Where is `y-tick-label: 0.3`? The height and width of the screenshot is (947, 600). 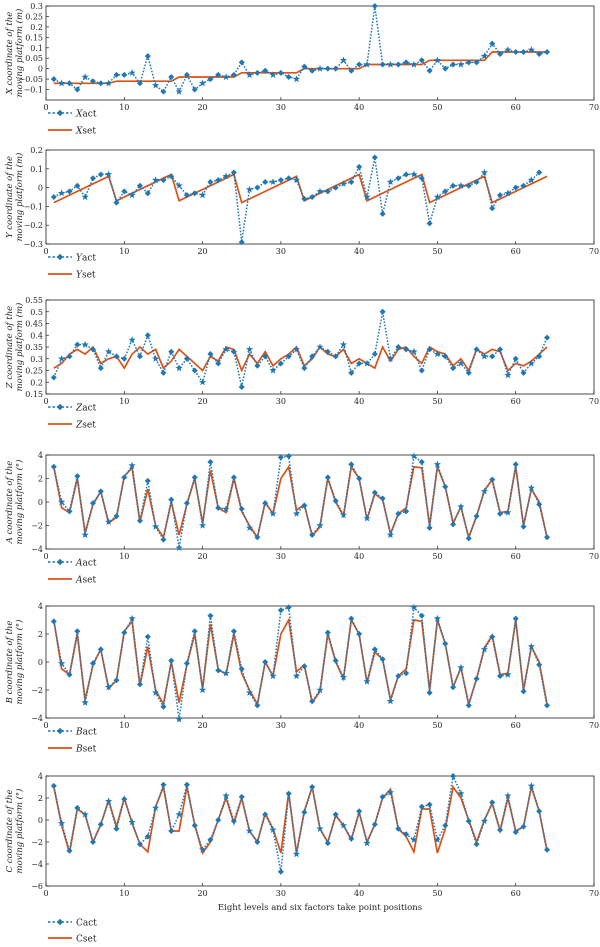
y-tick-label: 0.3 is located at coordinates (36, 6).